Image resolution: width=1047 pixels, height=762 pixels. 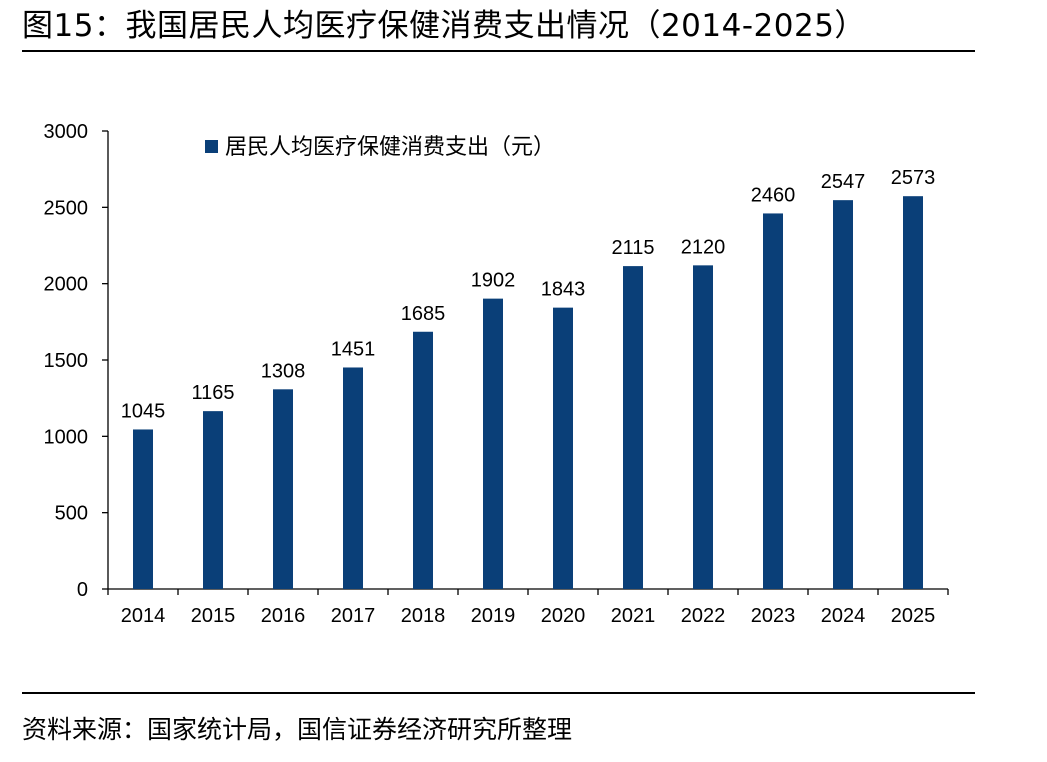 I want to click on source-divider, so click(x=498, y=693).